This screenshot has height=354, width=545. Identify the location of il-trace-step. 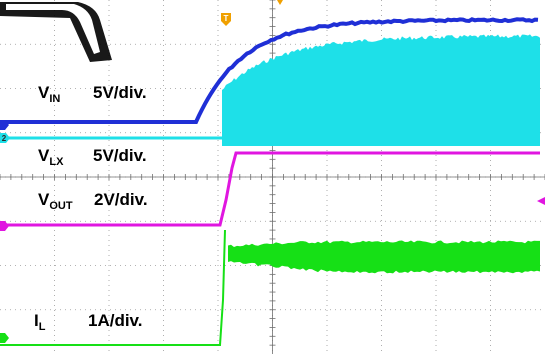
(113, 287).